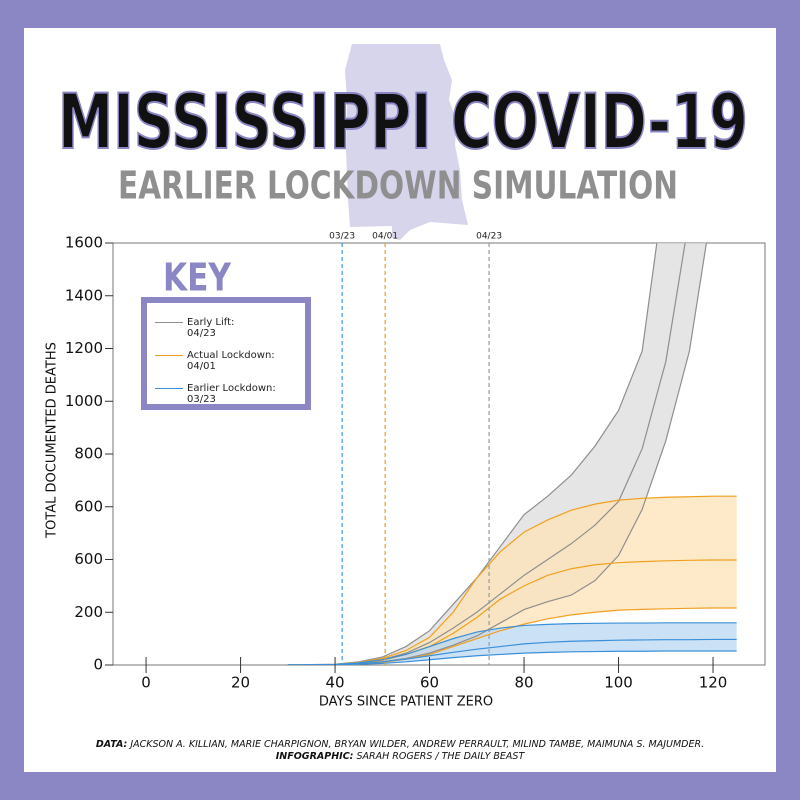 The image size is (800, 800). Describe the element at coordinates (489, 237) in the screenshot. I see `date-marker-label: 04/23` at that location.